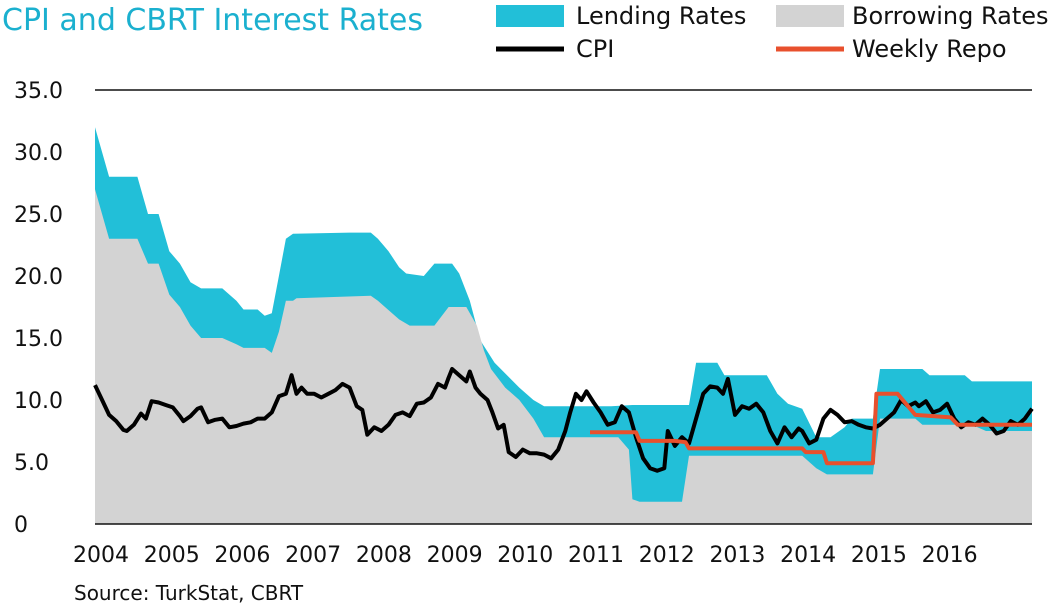  What do you see at coordinates (661, 16) in the screenshot?
I see `legend-label-lending: Lending Rates` at bounding box center [661, 16].